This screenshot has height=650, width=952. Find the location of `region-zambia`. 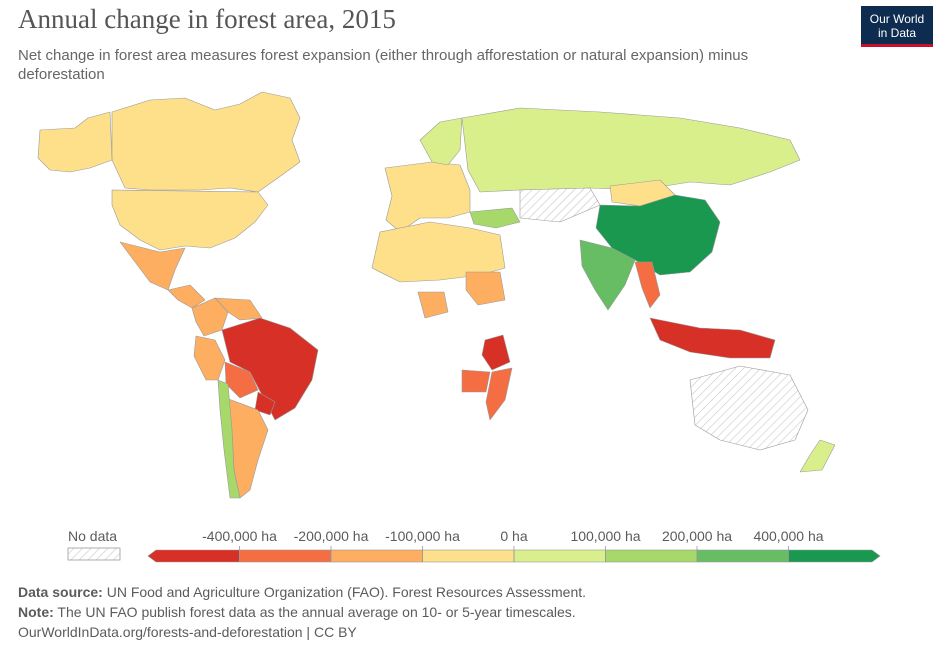

region-zambia is located at coordinates (476, 381).